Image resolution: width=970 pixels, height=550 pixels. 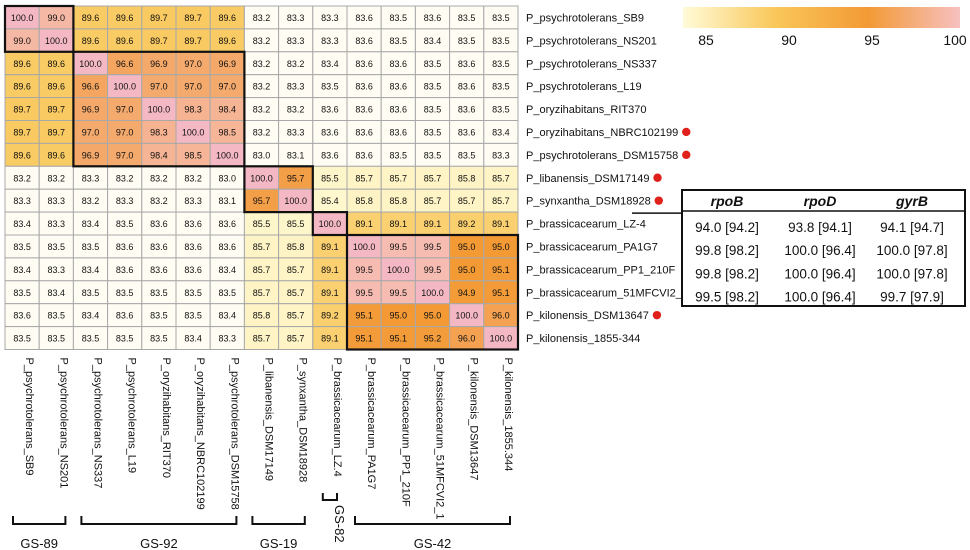 I want to click on column-label: P_brassicacearum_PP1_210F, so click(x=405, y=432).